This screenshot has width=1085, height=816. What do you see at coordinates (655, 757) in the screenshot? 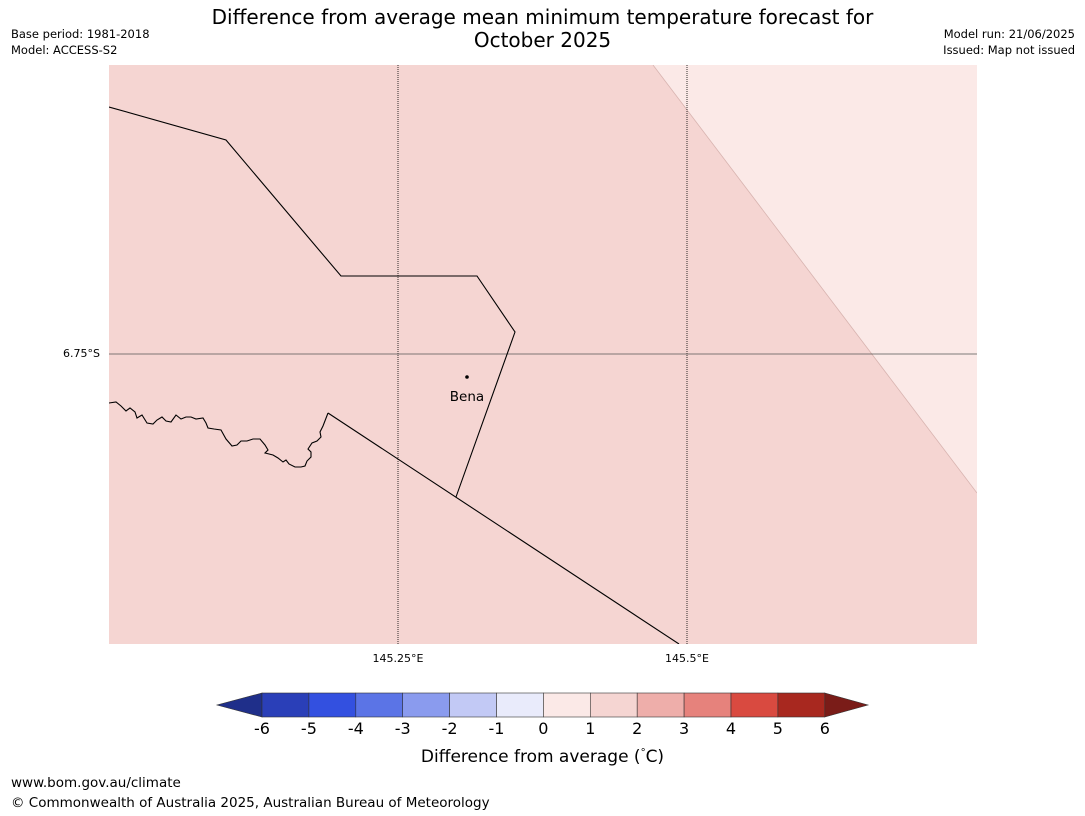
I see `colorbar-label-unit: C)` at bounding box center [655, 757].